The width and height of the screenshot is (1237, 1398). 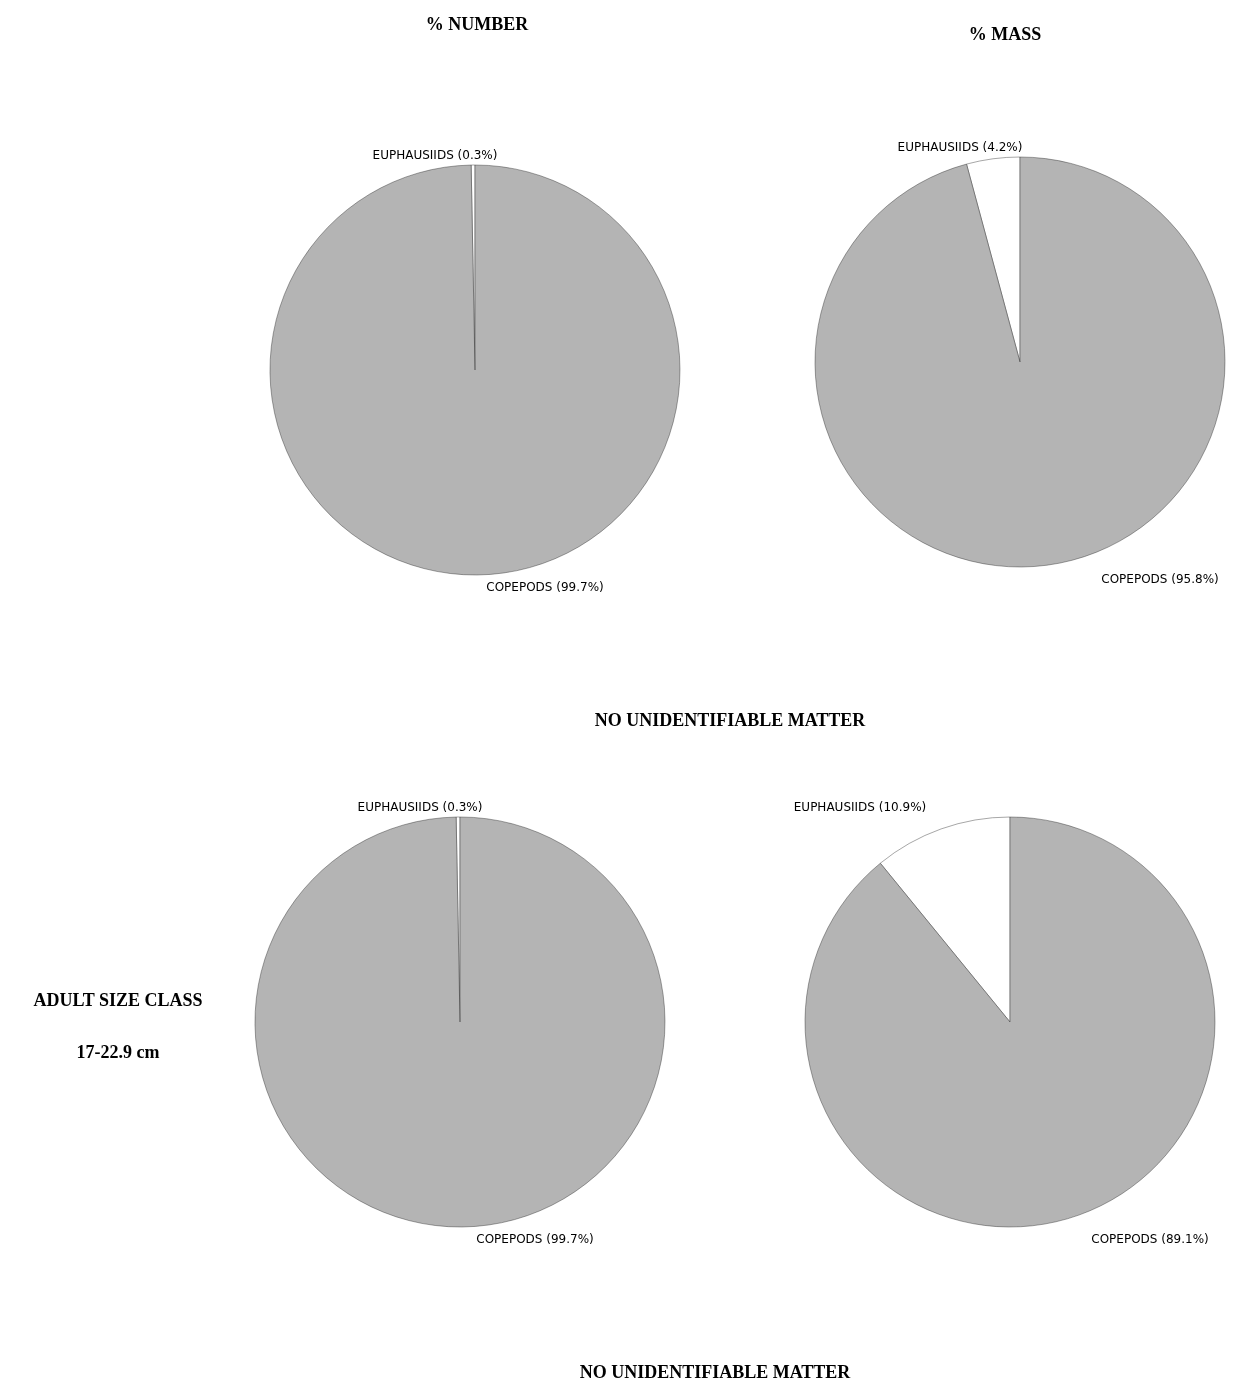 What do you see at coordinates (477, 24) in the screenshot?
I see `chart-title: % NUMBER` at bounding box center [477, 24].